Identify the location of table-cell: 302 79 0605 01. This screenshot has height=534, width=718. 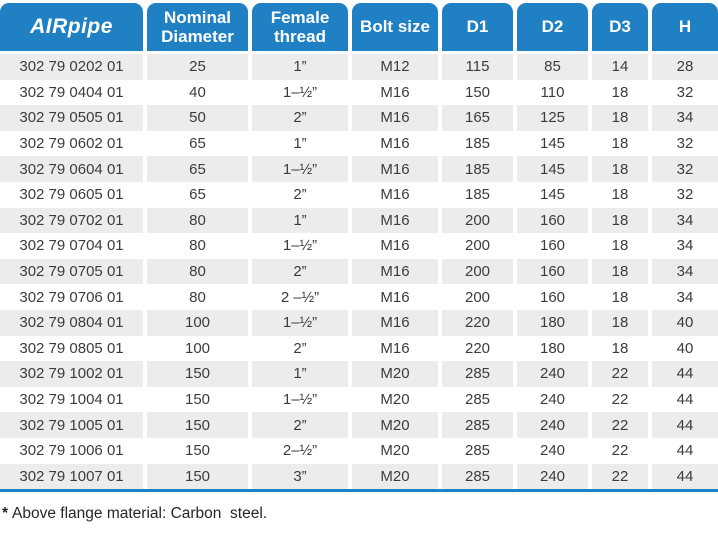
(71, 195).